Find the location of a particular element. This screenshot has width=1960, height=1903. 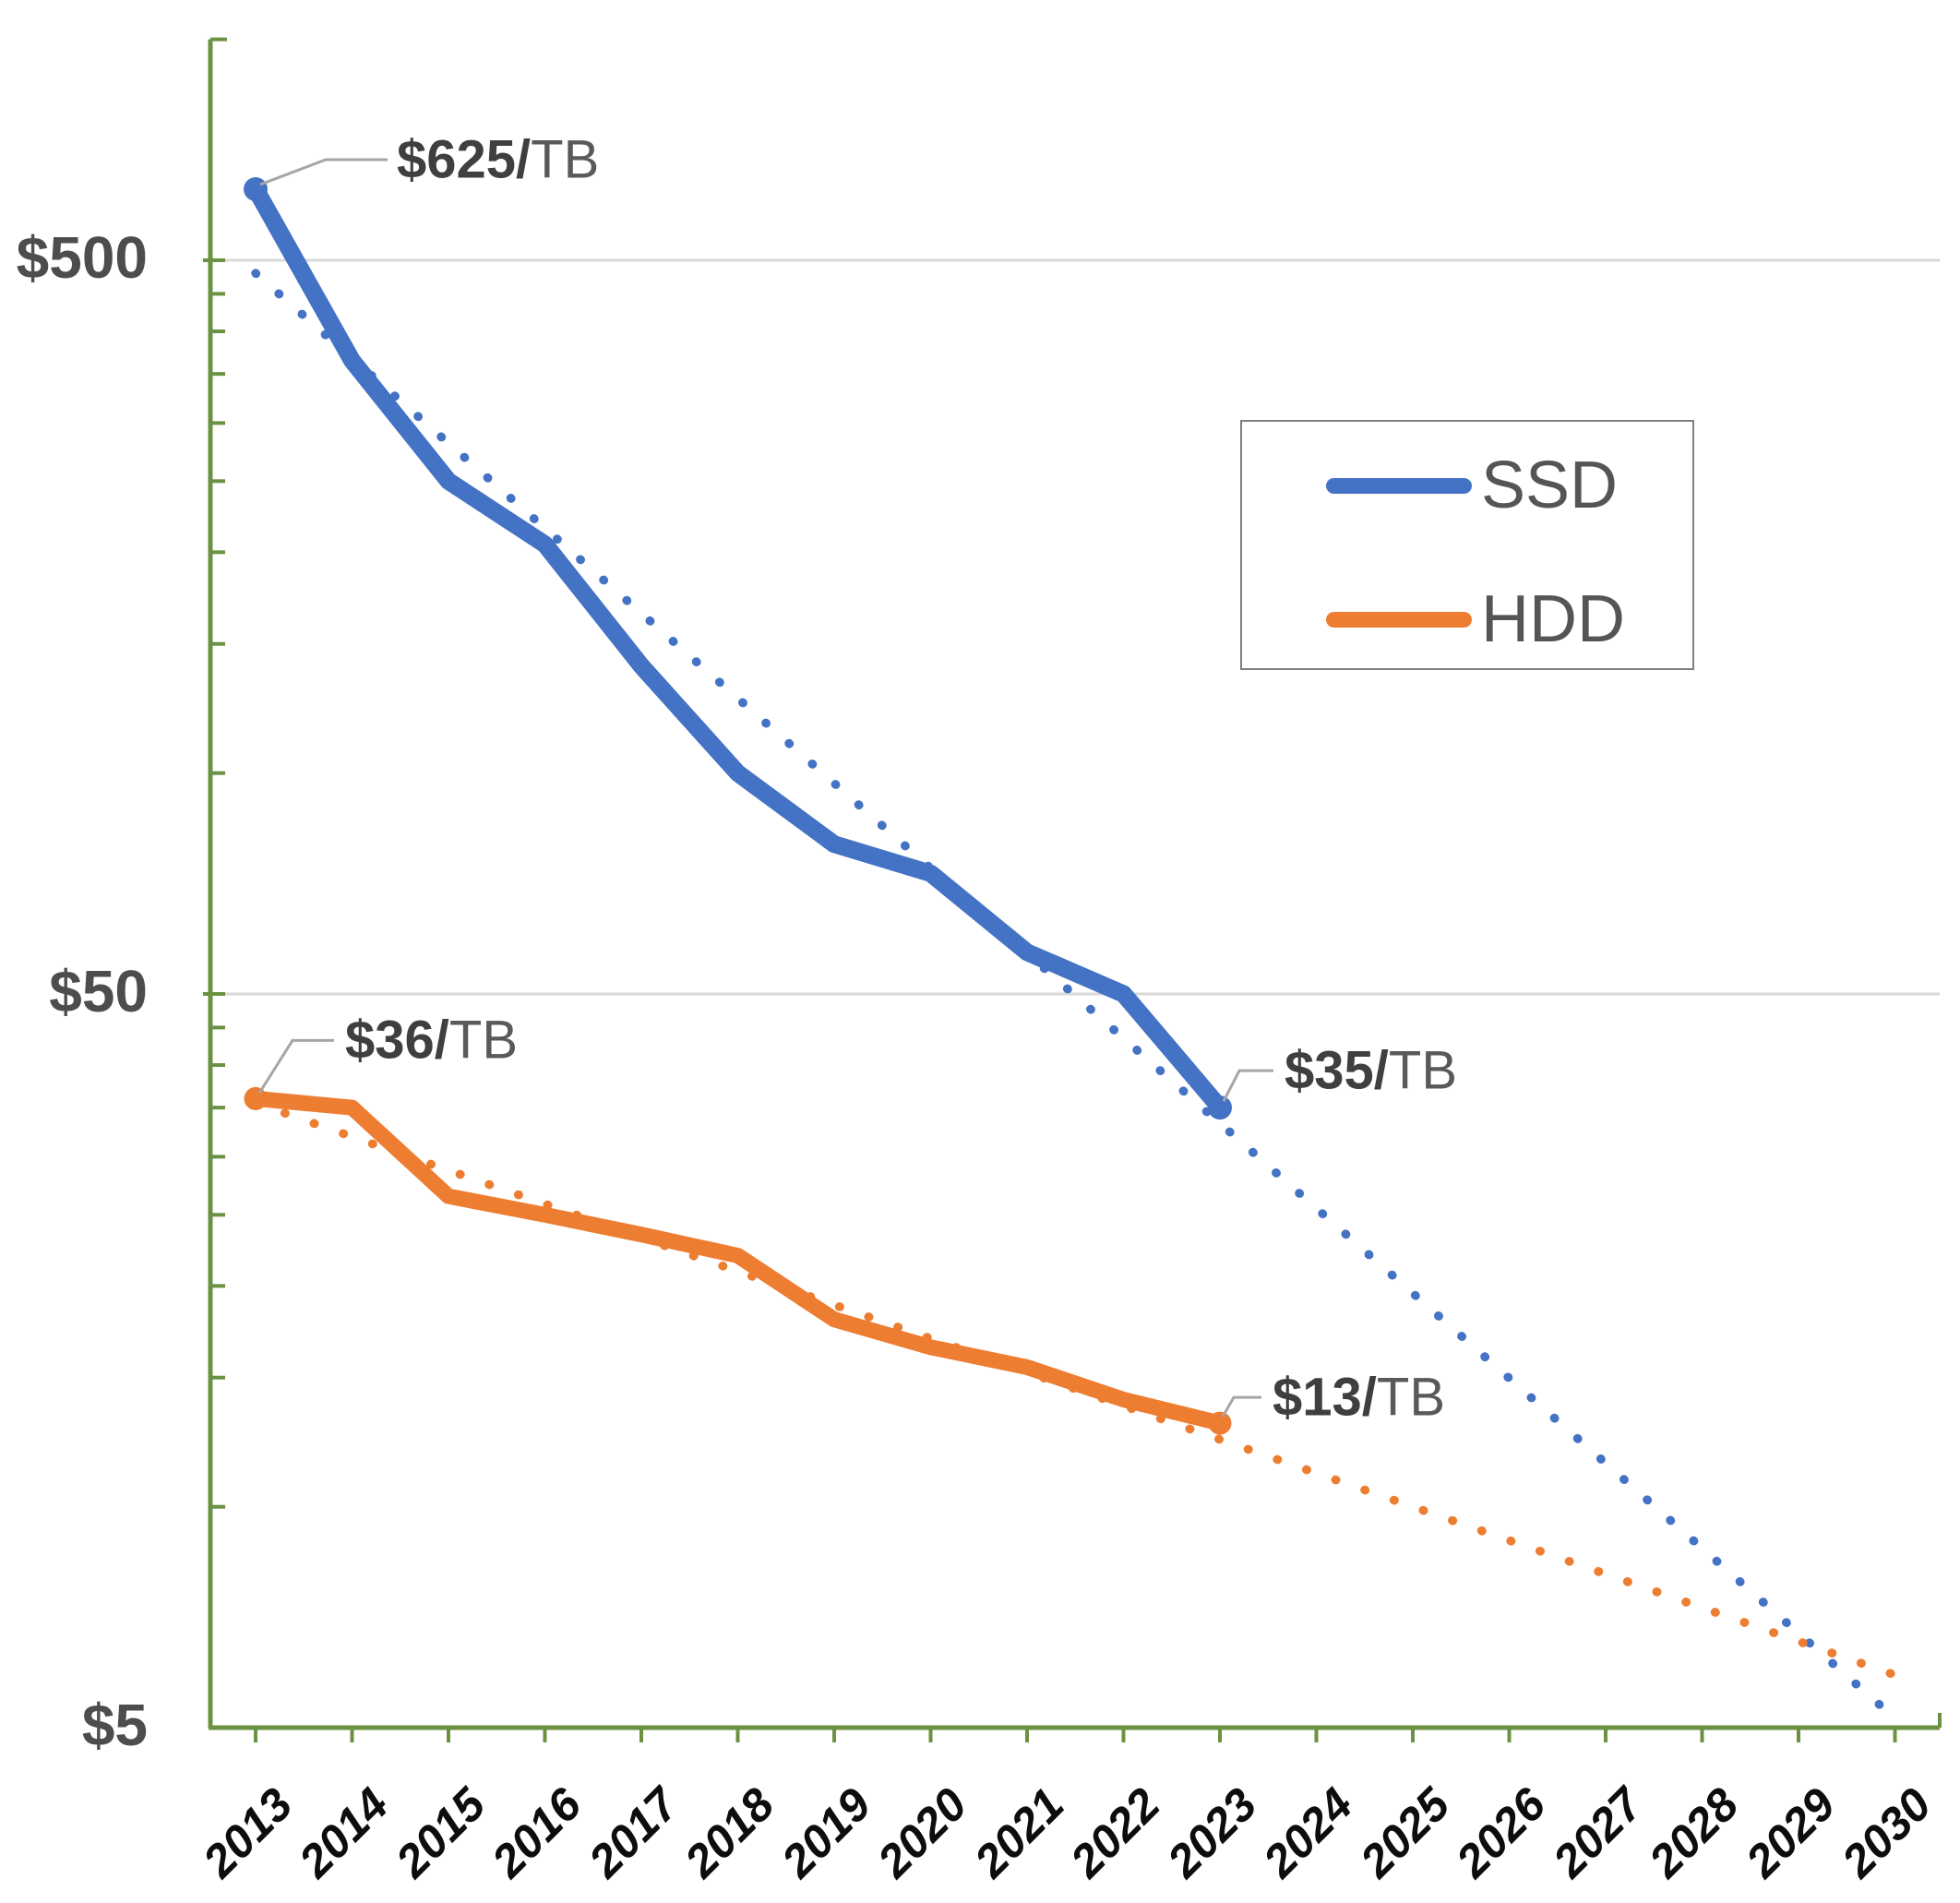

annotation-hdd-end-unit: TB is located at coordinates (1411, 1398).